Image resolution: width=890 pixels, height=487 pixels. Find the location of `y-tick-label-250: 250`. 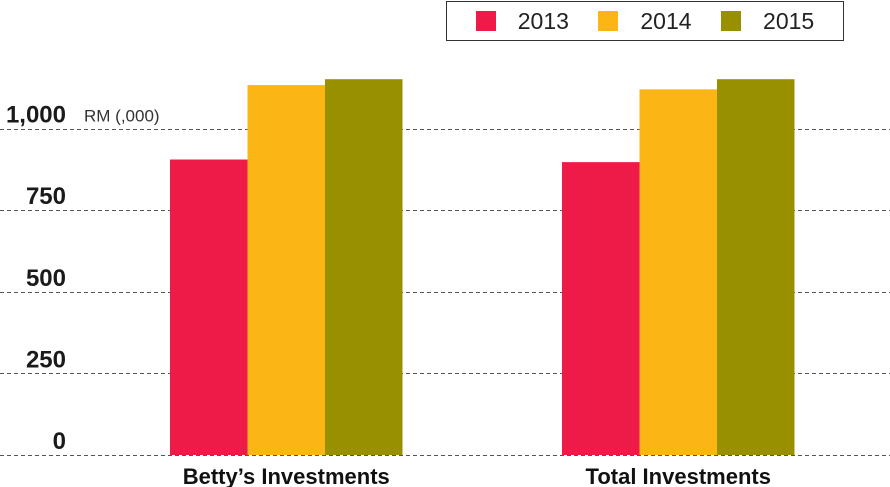

y-tick-label-250: 250 is located at coordinates (46, 359).